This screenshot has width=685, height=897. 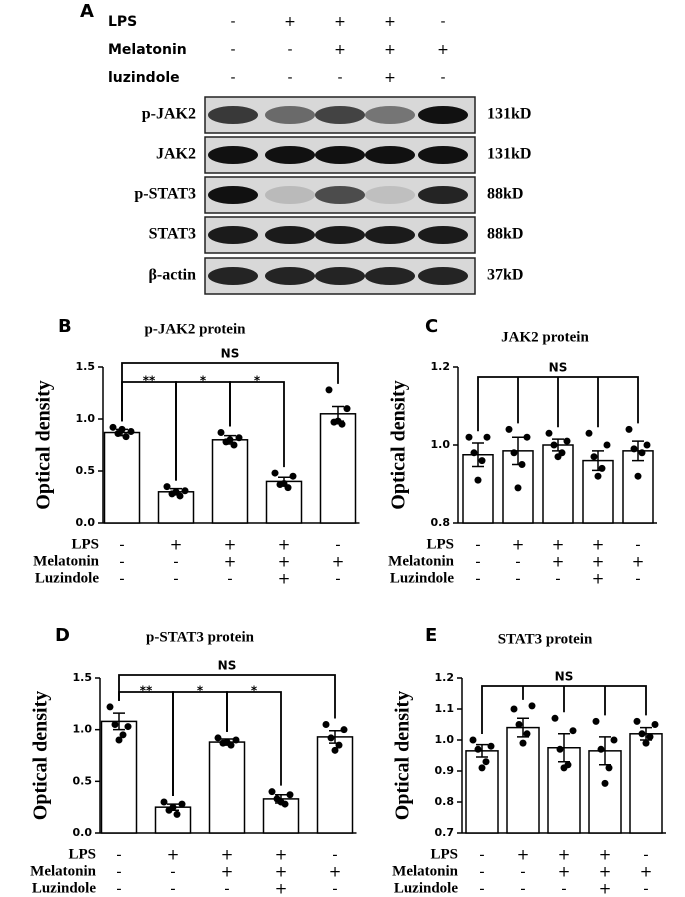 What do you see at coordinates (86, 522) in the screenshot?
I see `y-tick-label: 0.0` at bounding box center [86, 522].